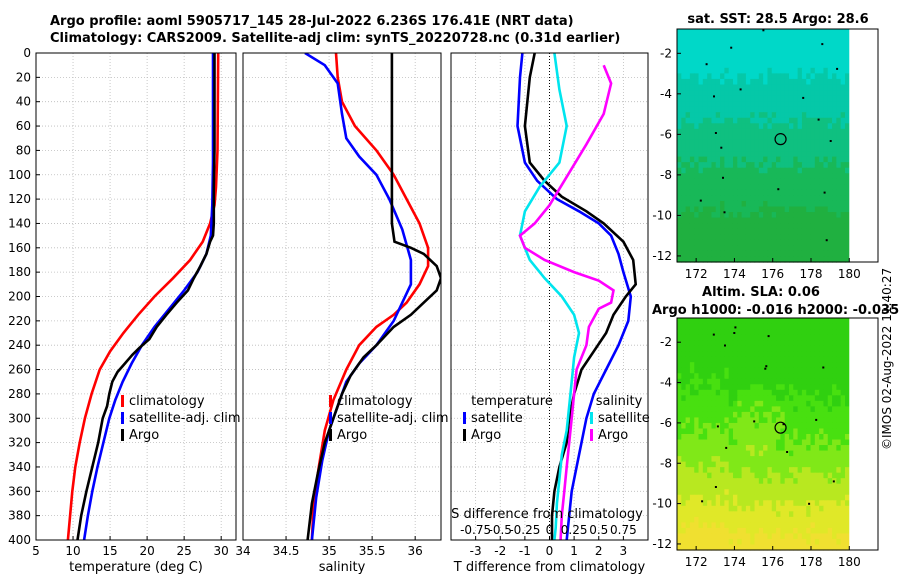  I want to click on temp-legend-swatch, so click(122, 418).